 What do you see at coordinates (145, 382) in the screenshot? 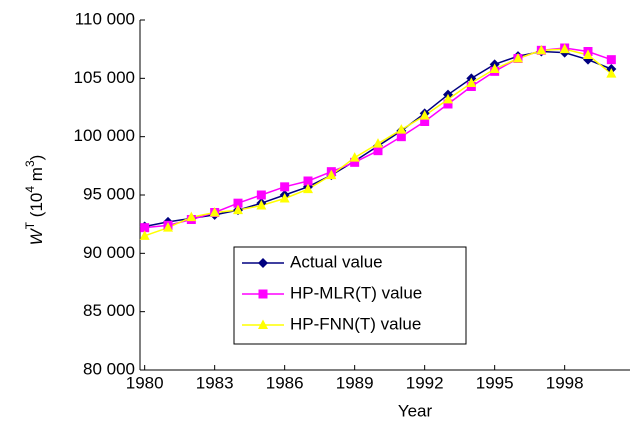
I see `x-tick-label: 1980` at bounding box center [145, 382].